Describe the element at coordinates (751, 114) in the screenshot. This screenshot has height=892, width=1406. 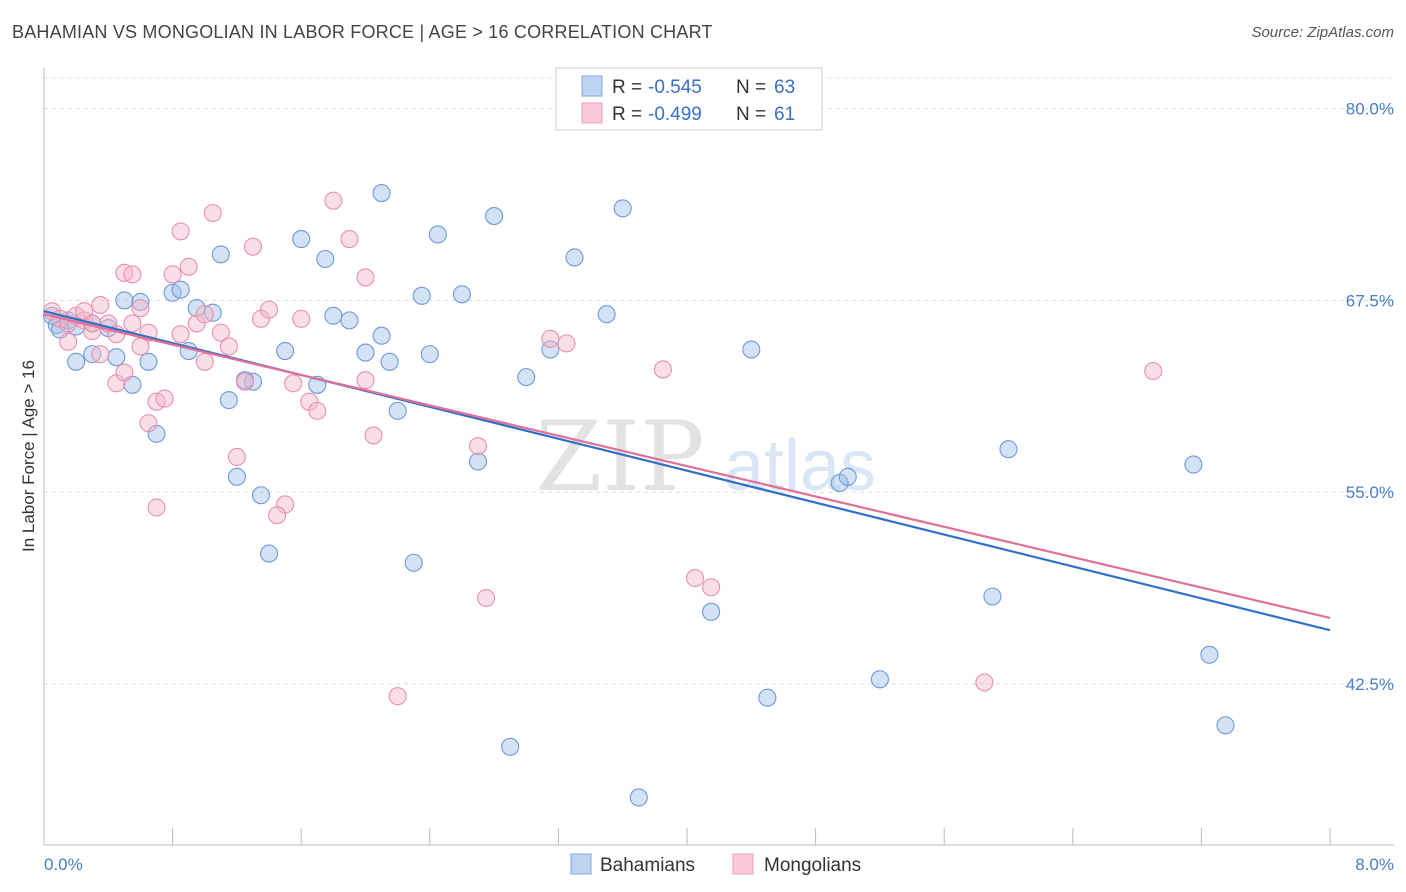
I see `legend-n-label-2: N =` at that location.